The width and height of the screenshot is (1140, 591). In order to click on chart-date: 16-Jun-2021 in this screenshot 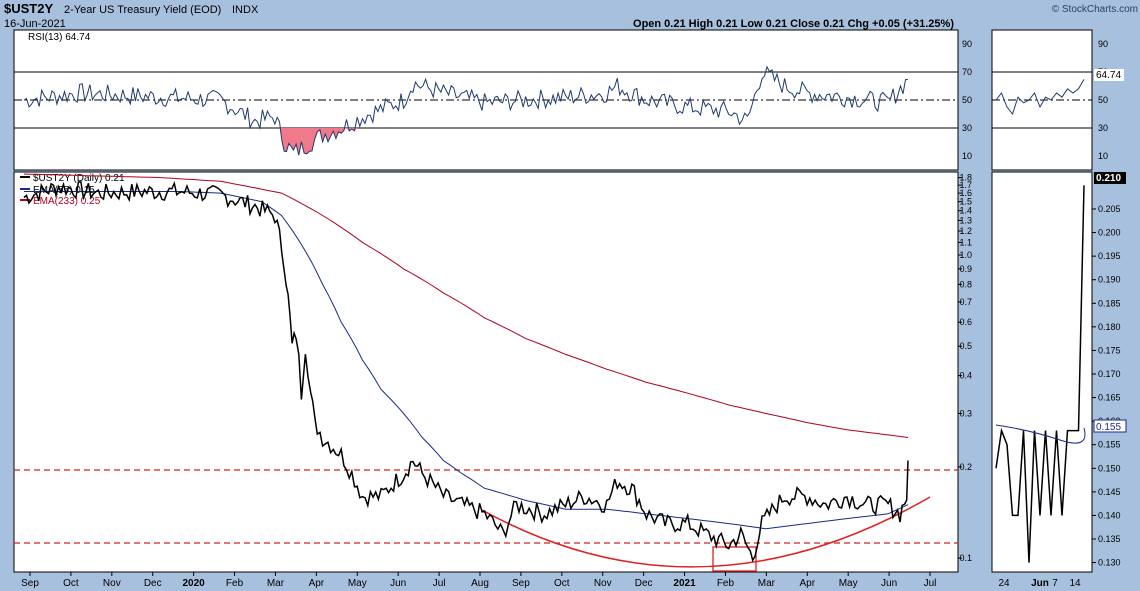, I will do `click(35, 24)`.